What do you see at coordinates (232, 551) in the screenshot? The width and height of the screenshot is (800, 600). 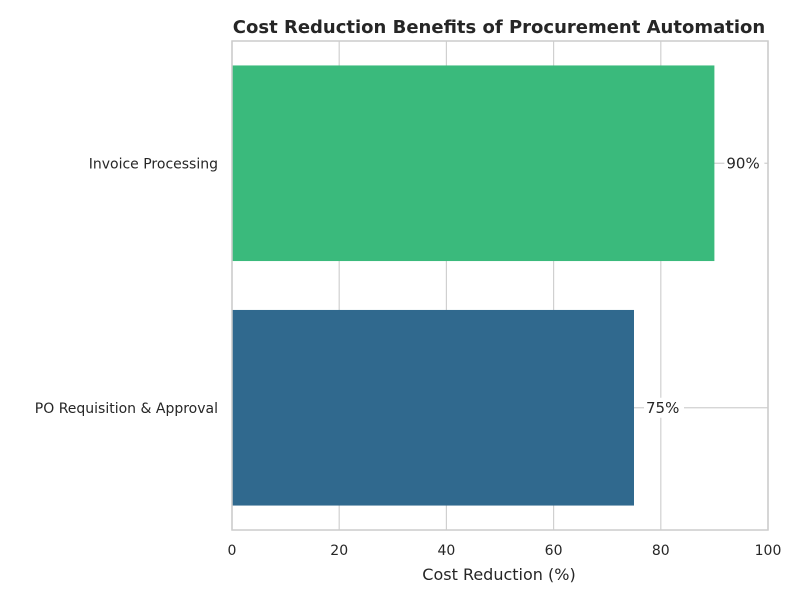 I see `x-tick-label: 0` at bounding box center [232, 551].